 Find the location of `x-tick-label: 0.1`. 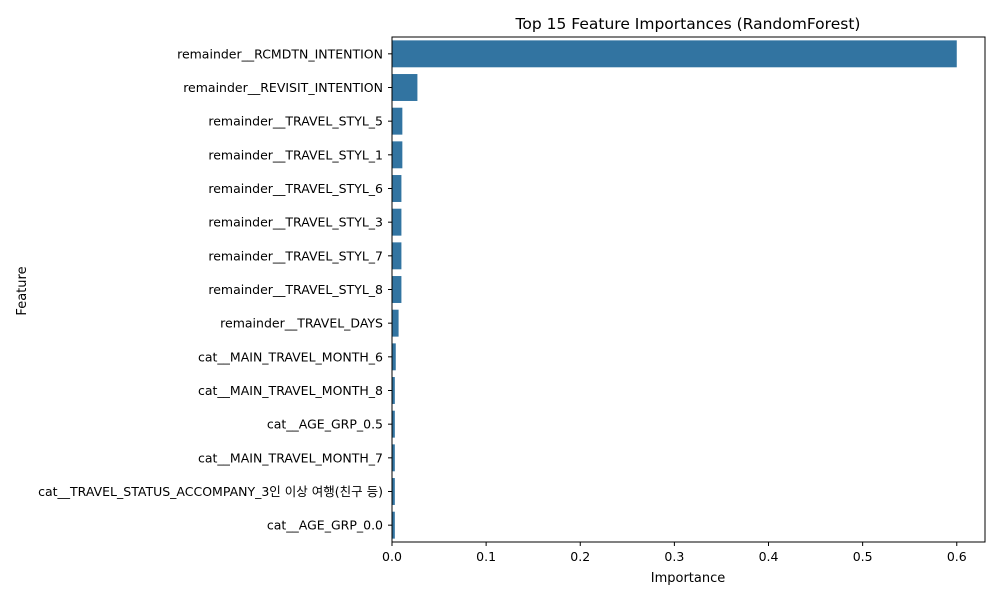

x-tick-label: 0.1 is located at coordinates (486, 556).